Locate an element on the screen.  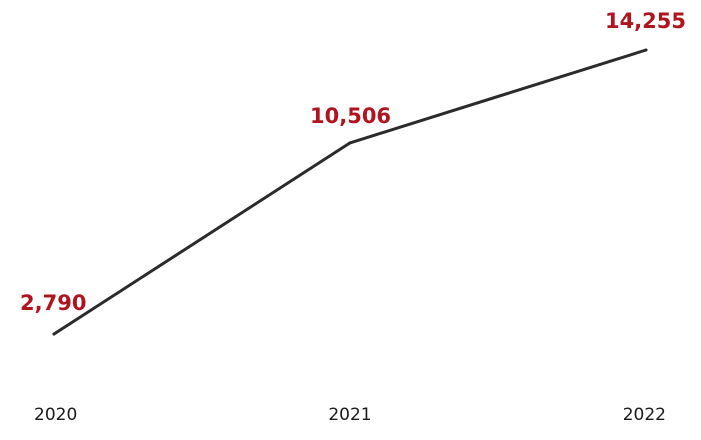
data-point-2022 is located at coordinates (646, 50).